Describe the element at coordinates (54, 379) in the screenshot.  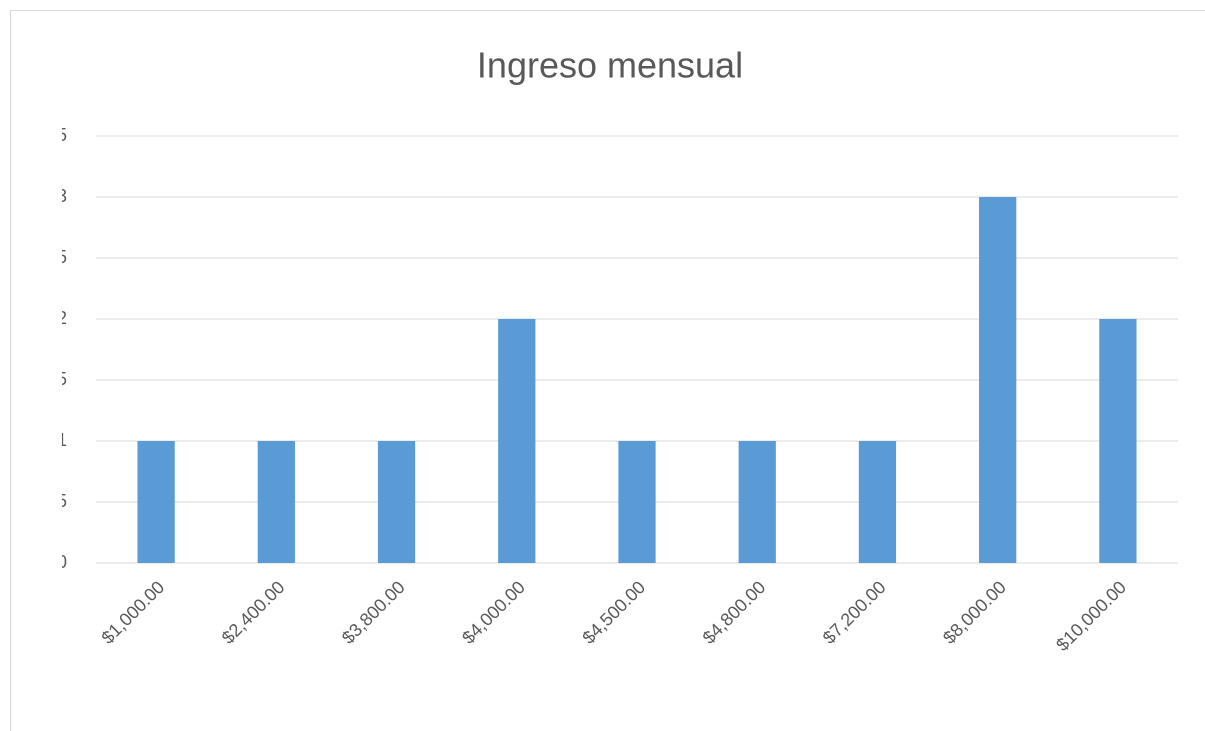
I see `y-tick-label: 1.5` at that location.